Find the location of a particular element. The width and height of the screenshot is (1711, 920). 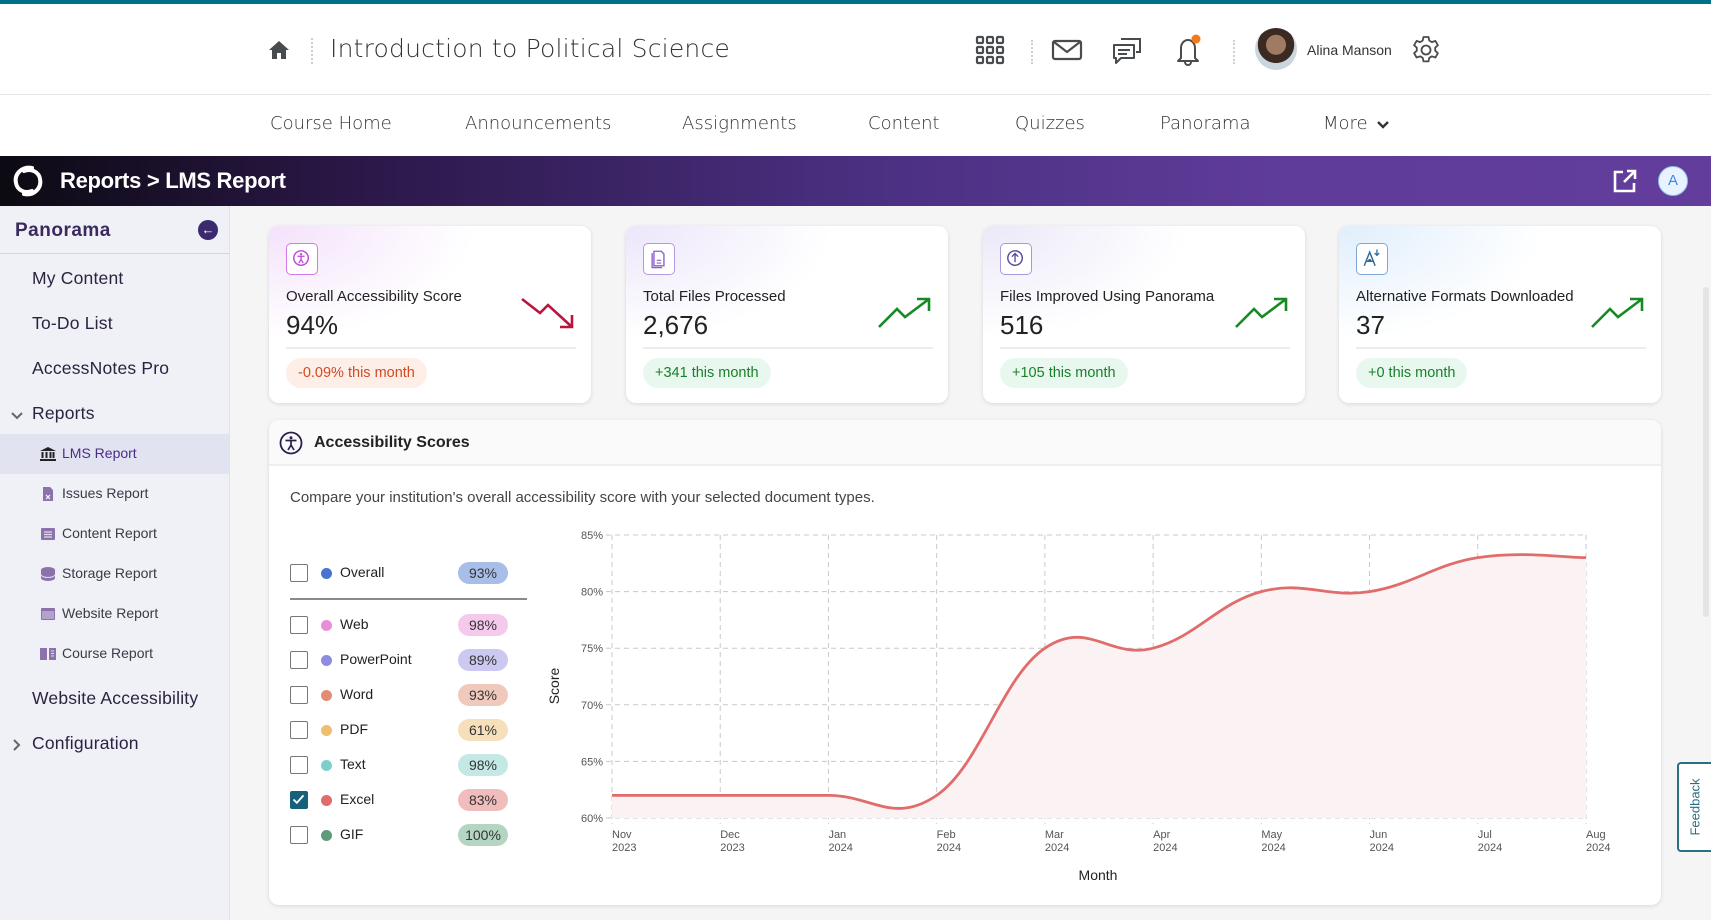

legend-item-gif: GIF 100% is located at coordinates (400, 835).